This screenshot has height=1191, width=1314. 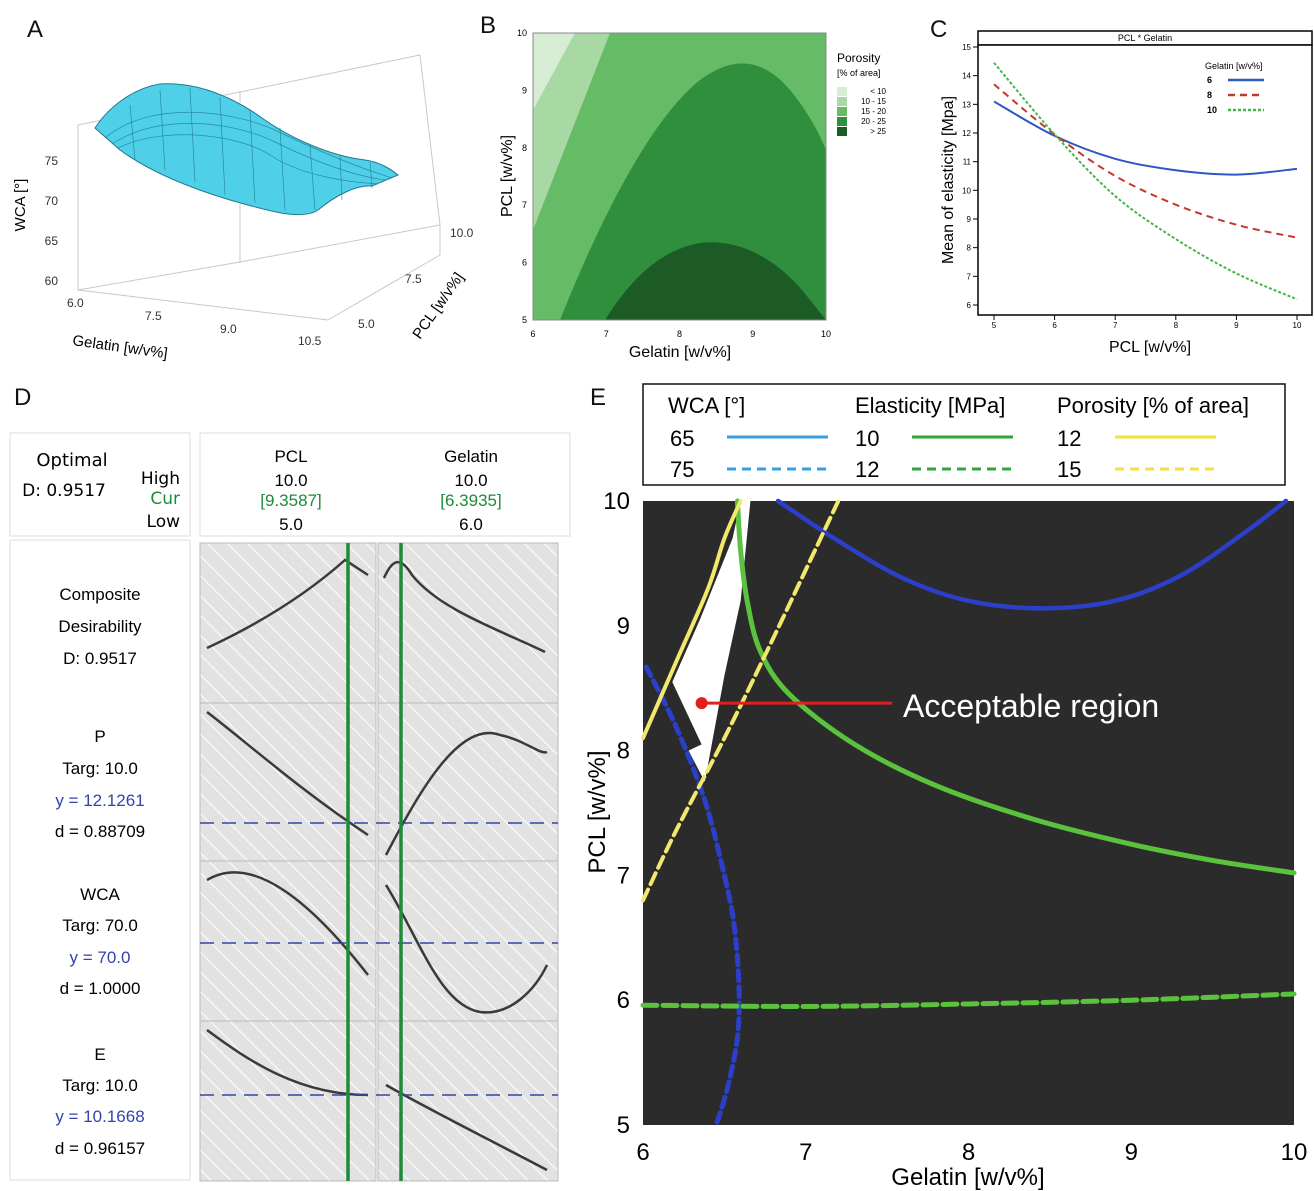 I want to click on legend-label: 6, so click(x=1209, y=80).